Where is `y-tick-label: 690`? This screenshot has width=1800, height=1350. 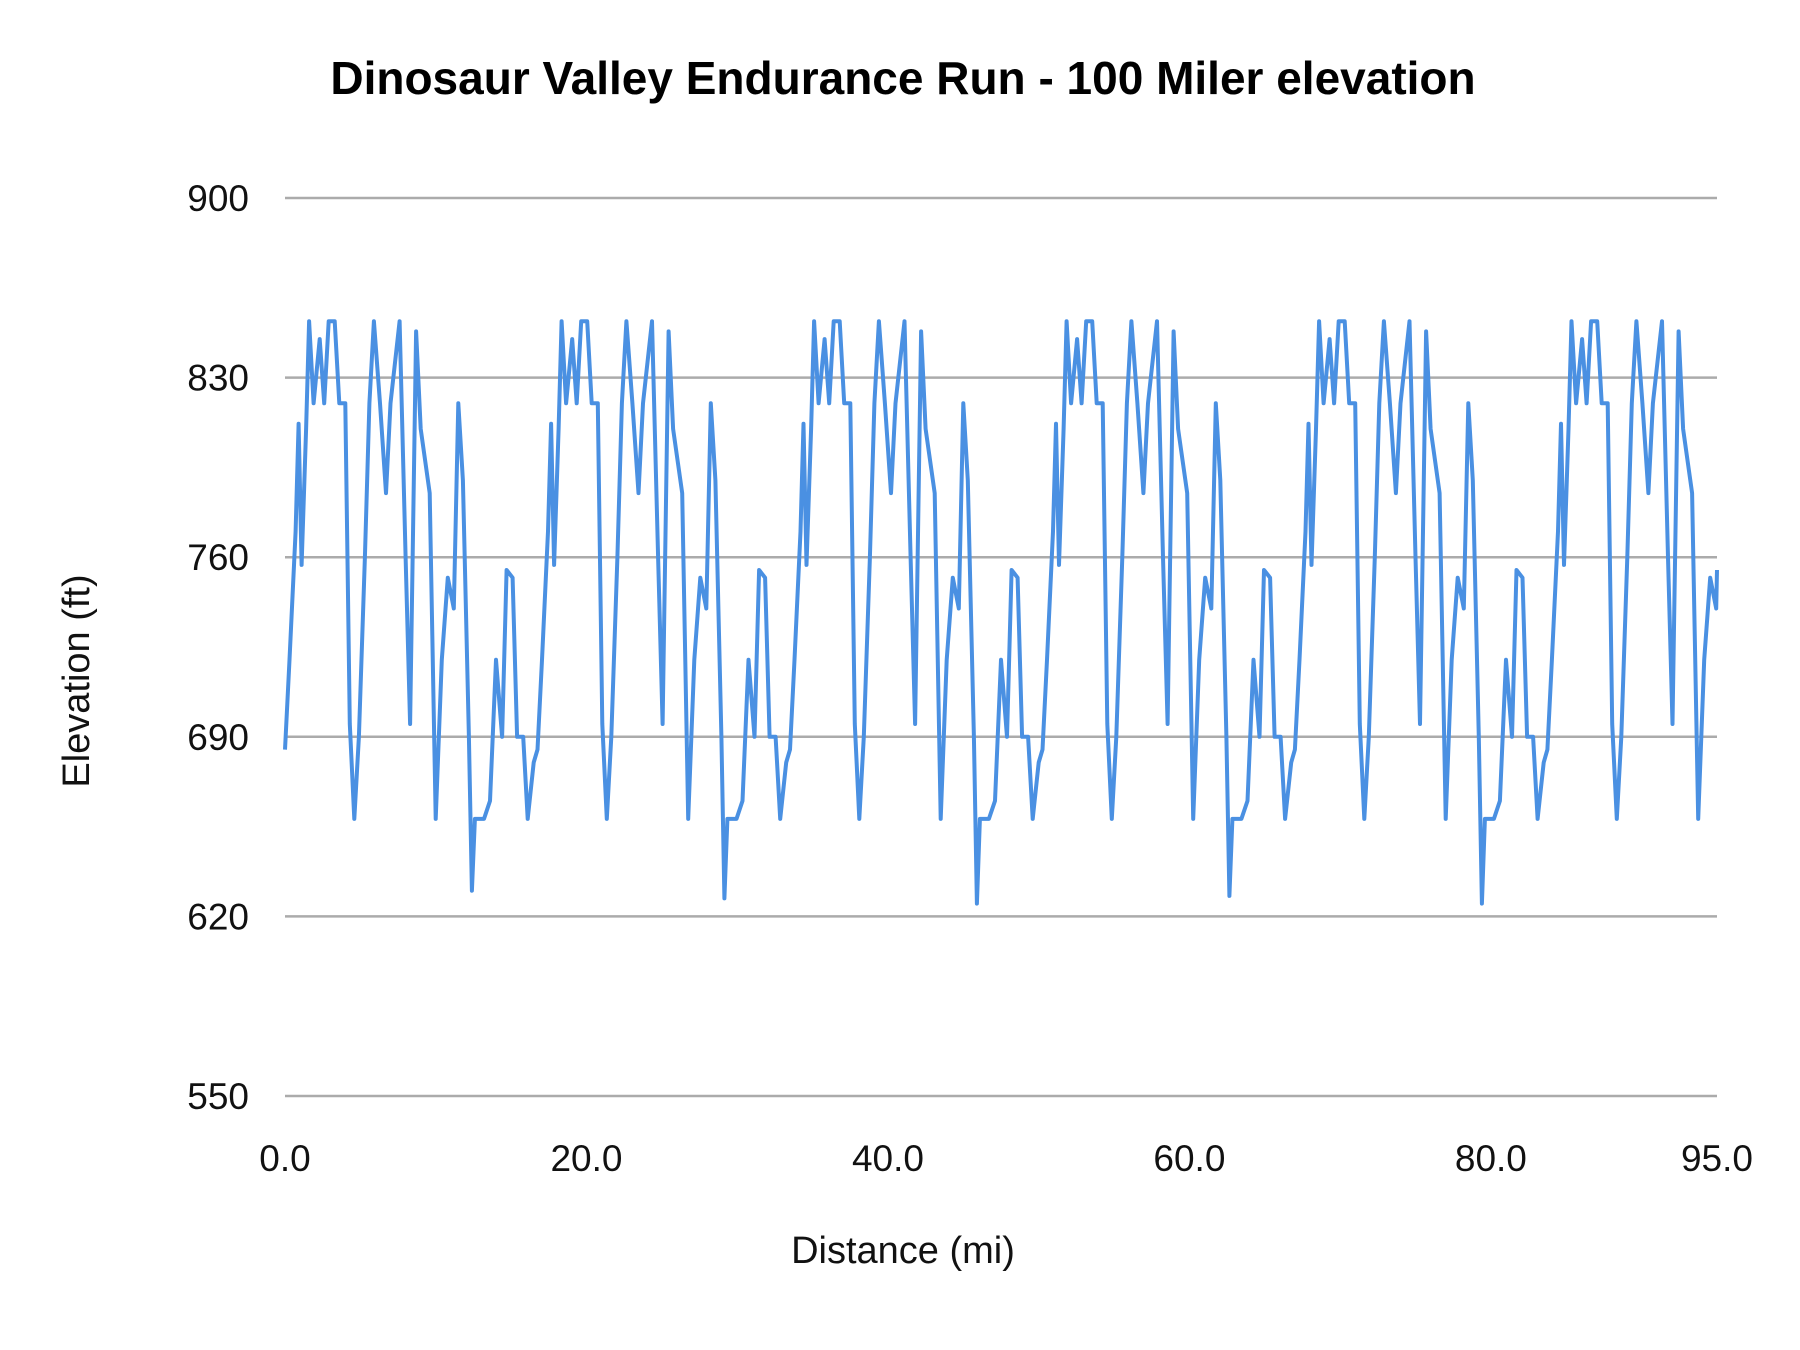
y-tick-label: 690 is located at coordinates (218, 737).